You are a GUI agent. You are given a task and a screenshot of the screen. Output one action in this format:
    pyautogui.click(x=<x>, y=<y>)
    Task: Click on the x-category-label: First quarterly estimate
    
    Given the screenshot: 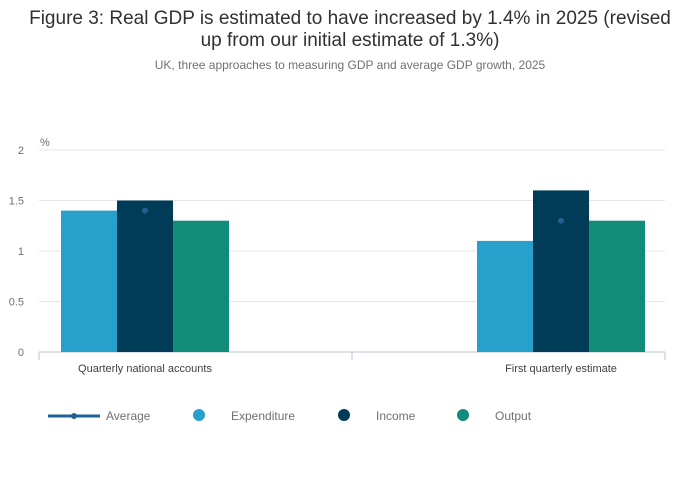 What is the action you would take?
    pyautogui.click(x=561, y=369)
    